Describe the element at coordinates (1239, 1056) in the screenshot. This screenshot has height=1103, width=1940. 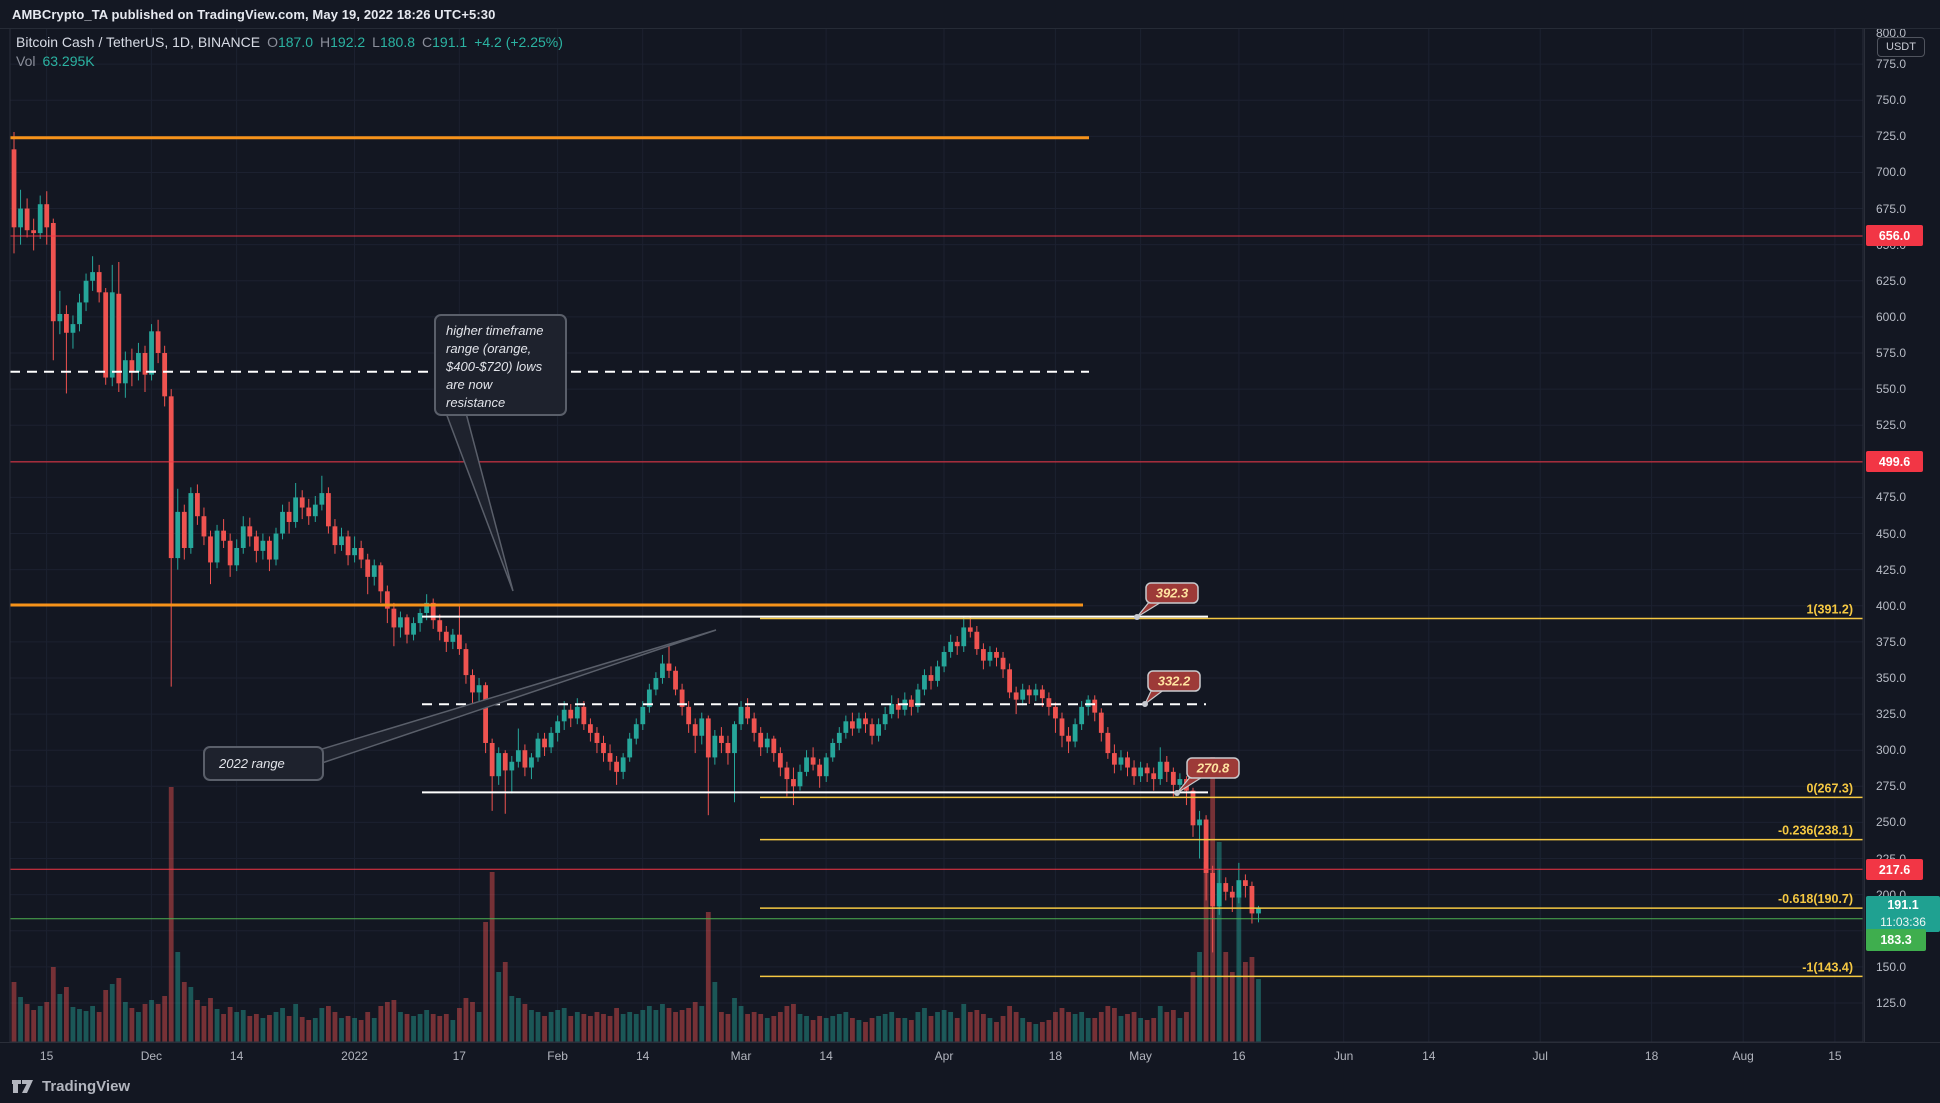
I see `time-tick: 16` at that location.